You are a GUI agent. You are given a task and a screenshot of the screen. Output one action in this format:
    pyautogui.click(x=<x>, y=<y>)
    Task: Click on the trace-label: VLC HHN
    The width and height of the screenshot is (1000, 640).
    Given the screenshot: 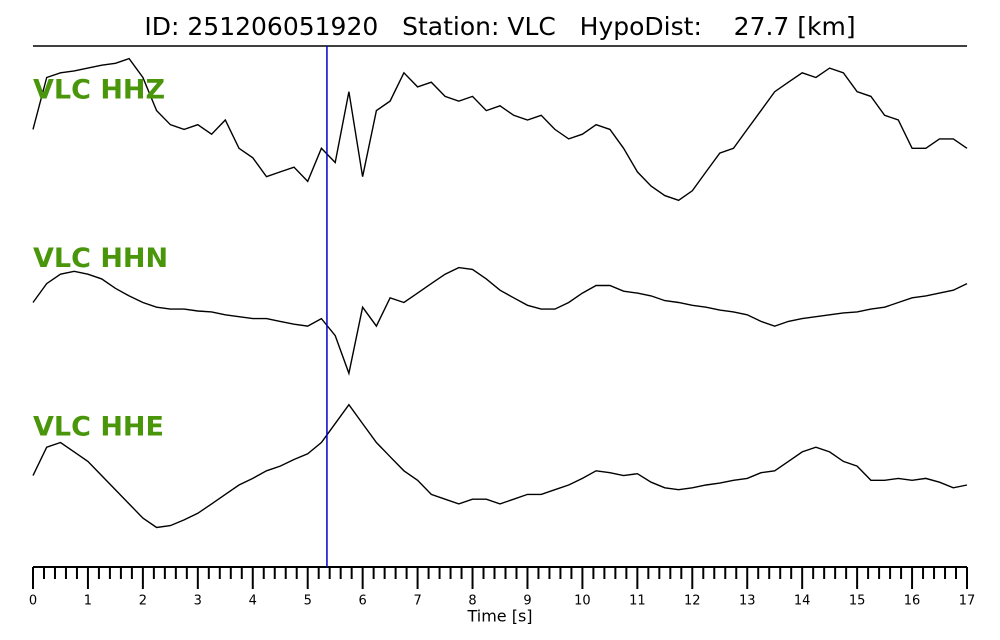 What is the action you would take?
    pyautogui.click(x=100, y=258)
    